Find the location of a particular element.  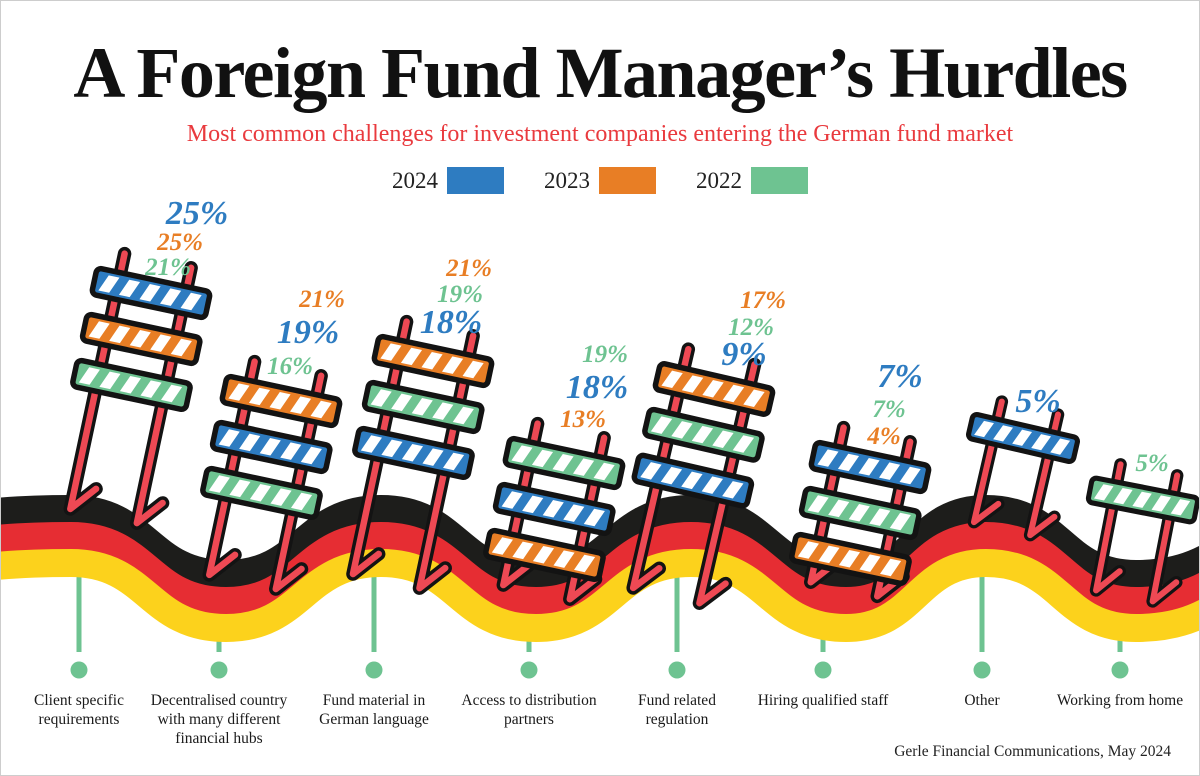

pct-label-2022: 16% is located at coordinates (290, 366).